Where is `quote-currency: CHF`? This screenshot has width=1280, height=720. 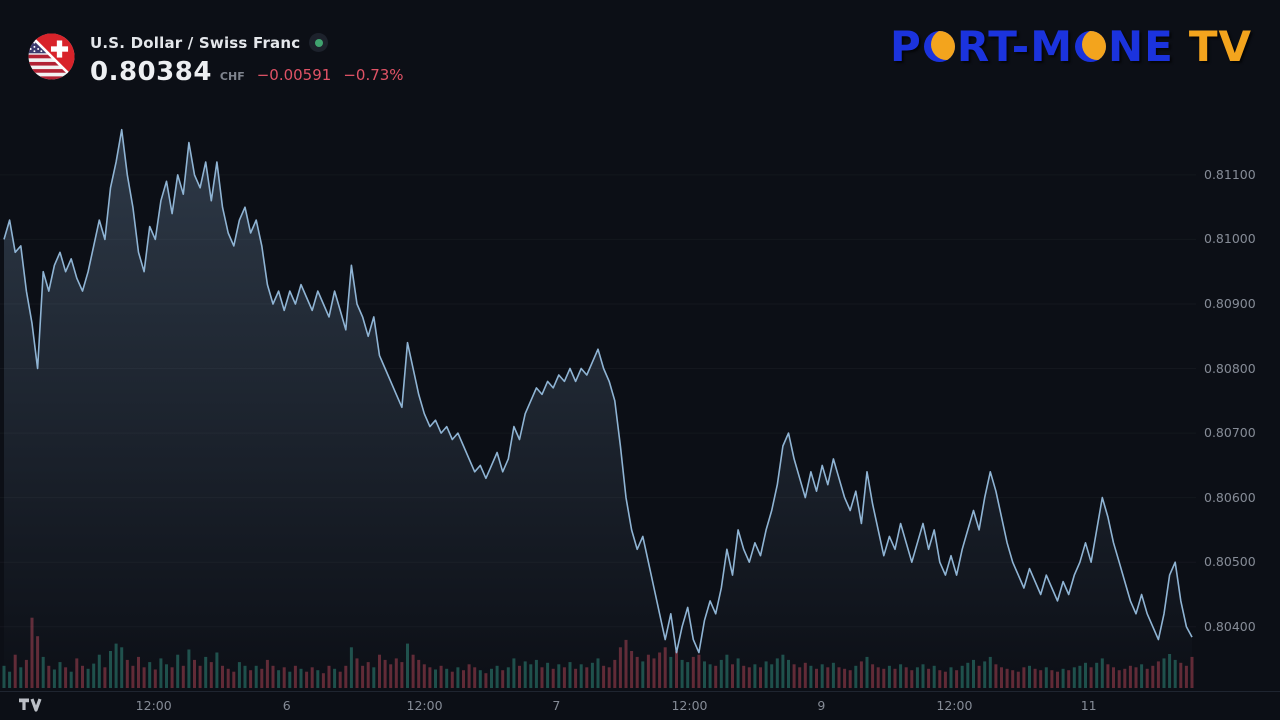 quote-currency: CHF is located at coordinates (232, 76).